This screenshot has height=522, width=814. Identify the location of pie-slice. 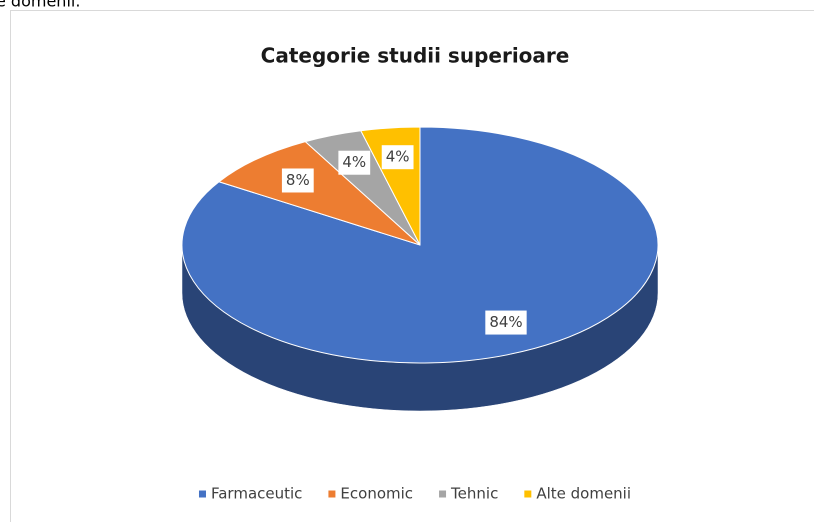
(319, 193).